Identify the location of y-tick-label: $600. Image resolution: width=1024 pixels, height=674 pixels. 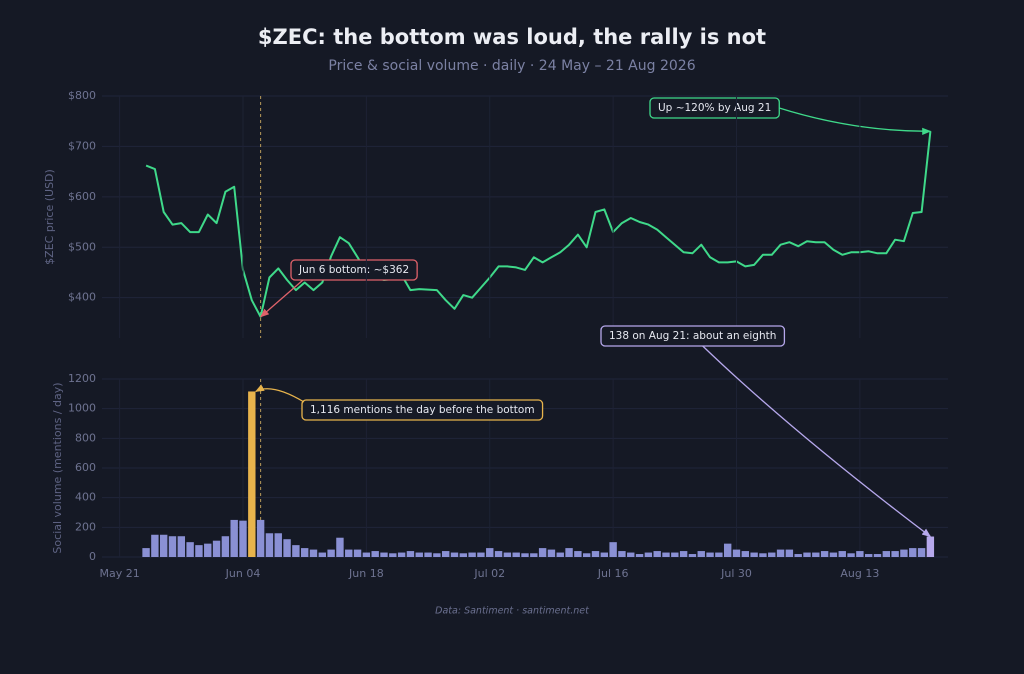
(82, 196).